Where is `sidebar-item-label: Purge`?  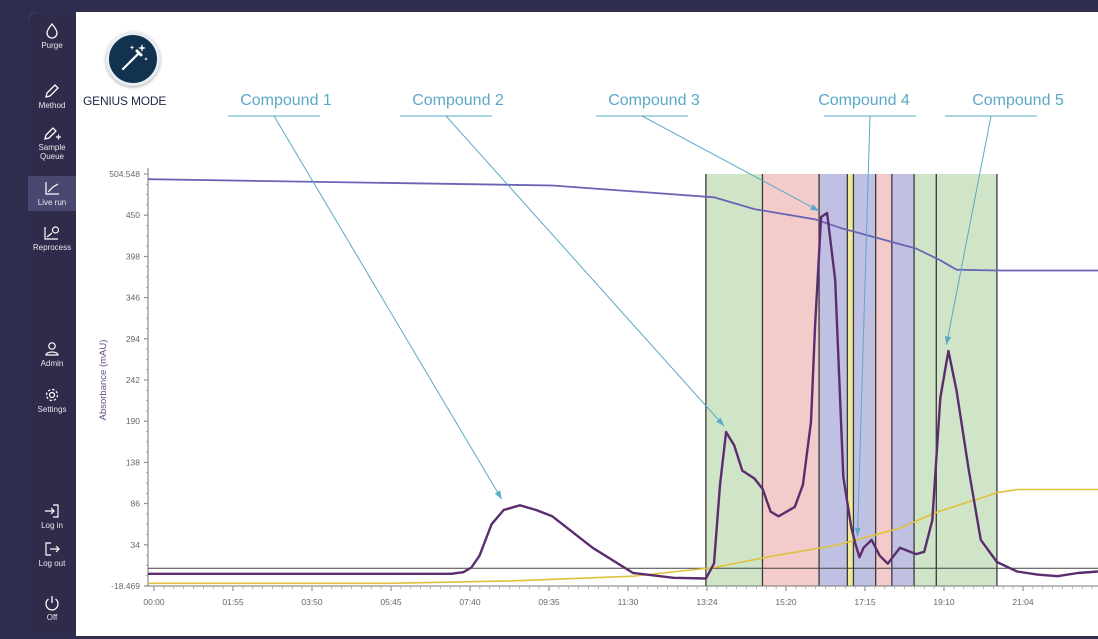 sidebar-item-label: Purge is located at coordinates (52, 45).